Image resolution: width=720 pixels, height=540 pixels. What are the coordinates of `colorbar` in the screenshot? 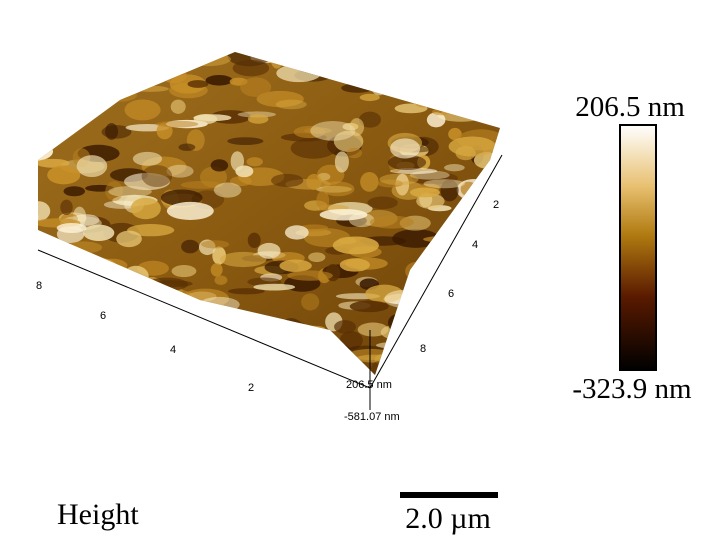 It's located at (638, 247).